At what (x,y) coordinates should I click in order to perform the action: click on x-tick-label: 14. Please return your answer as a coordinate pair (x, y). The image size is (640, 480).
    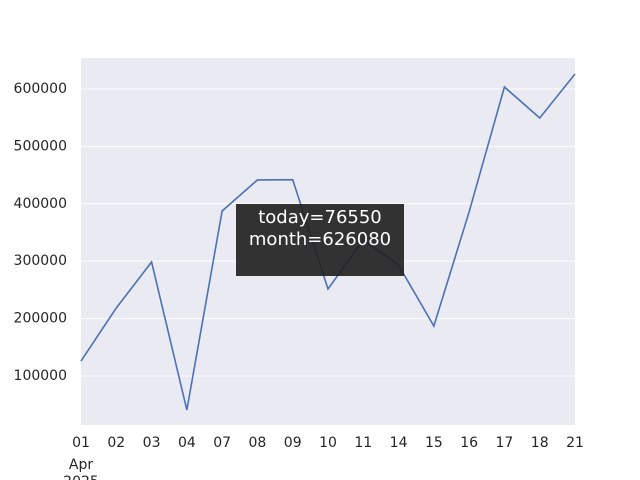
    Looking at the image, I should click on (399, 443).